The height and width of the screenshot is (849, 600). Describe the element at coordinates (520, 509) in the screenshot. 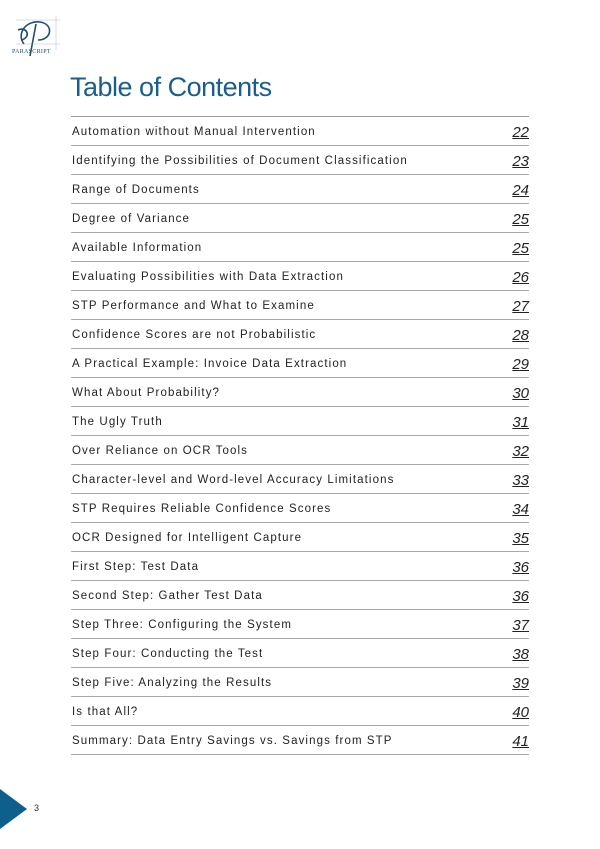

I see `toc-entry-page: 34` at that location.